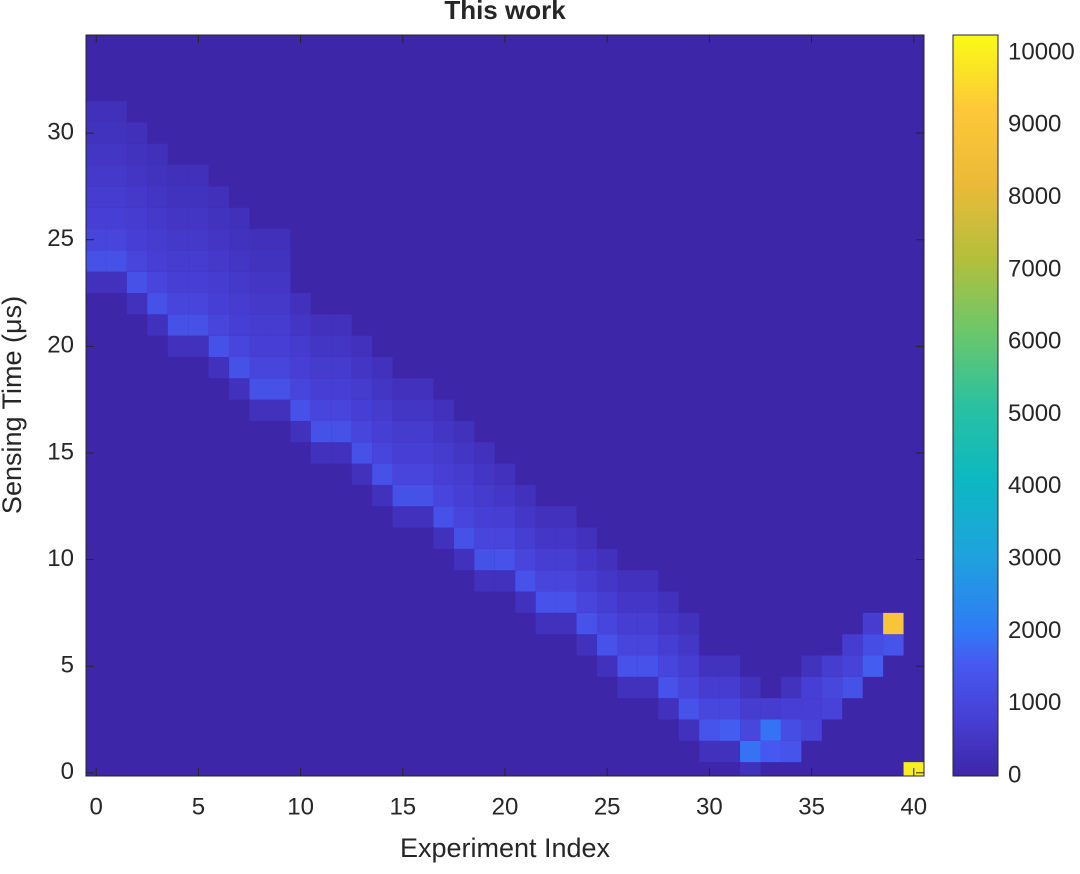  Describe the element at coordinates (60, 238) in the screenshot. I see `y-tick-label: 25` at that location.